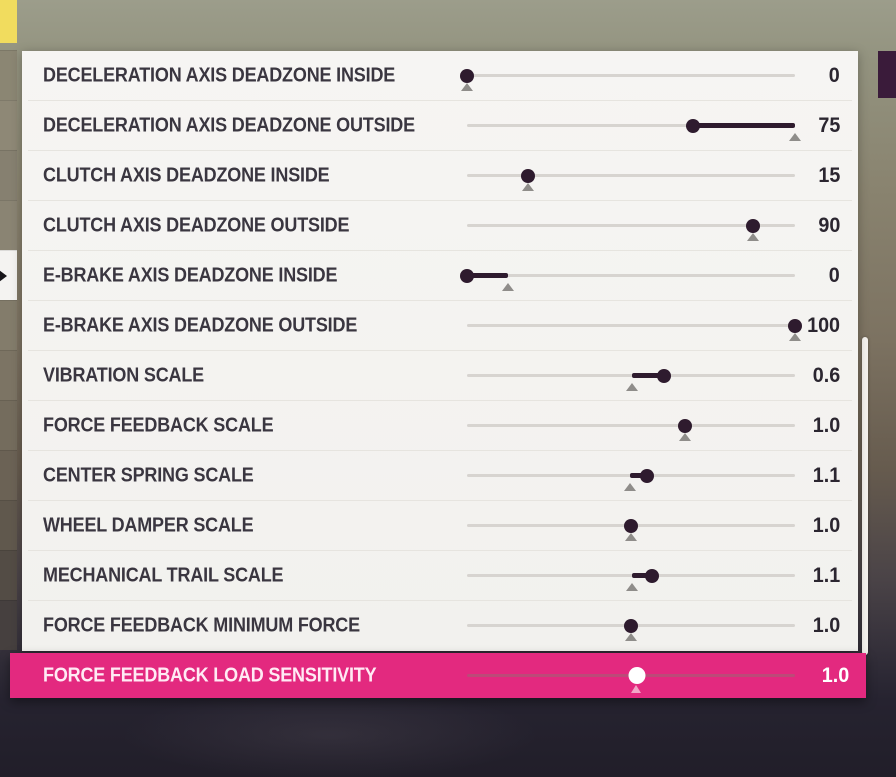  Describe the element at coordinates (826, 475) in the screenshot. I see `setting-value: 1.1` at that location.